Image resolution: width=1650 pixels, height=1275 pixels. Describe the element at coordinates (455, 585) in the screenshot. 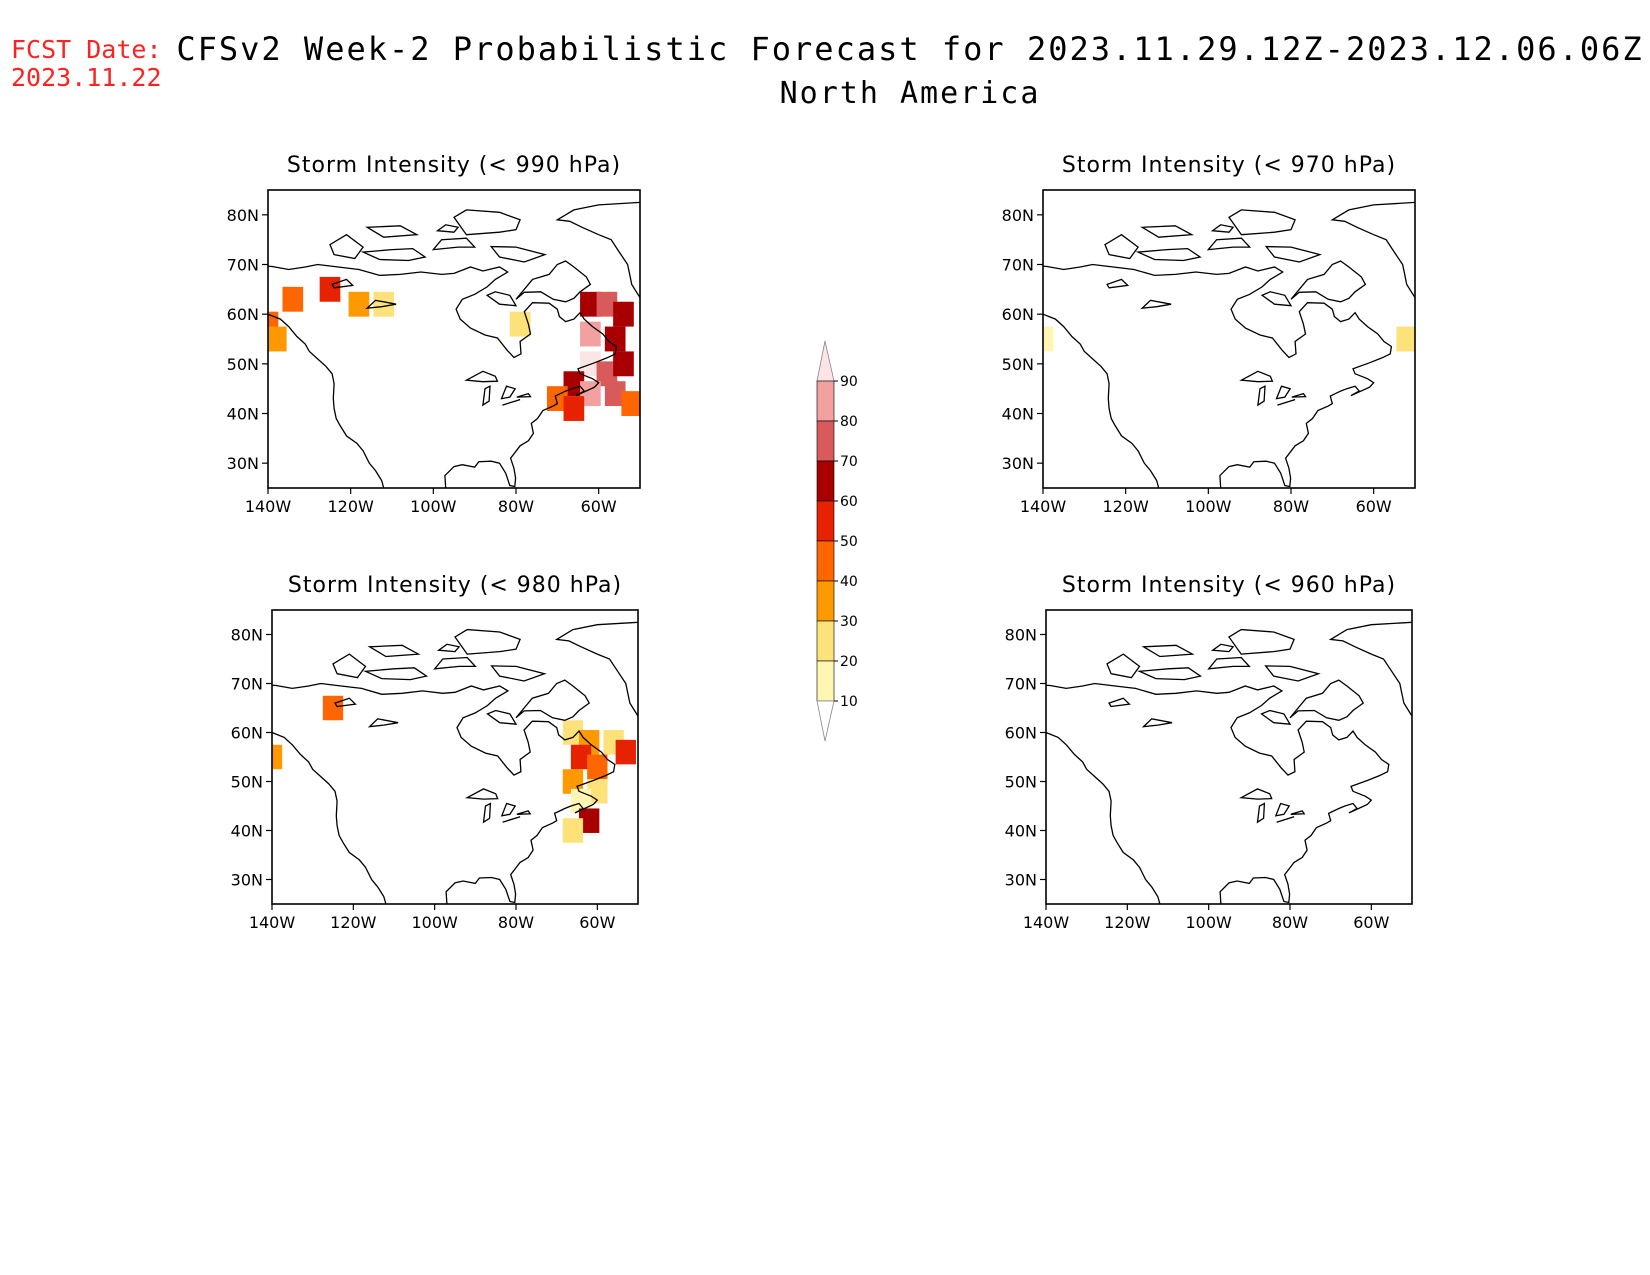

I see `panel-title: Storm Intensity (< 980 hPa)` at that location.